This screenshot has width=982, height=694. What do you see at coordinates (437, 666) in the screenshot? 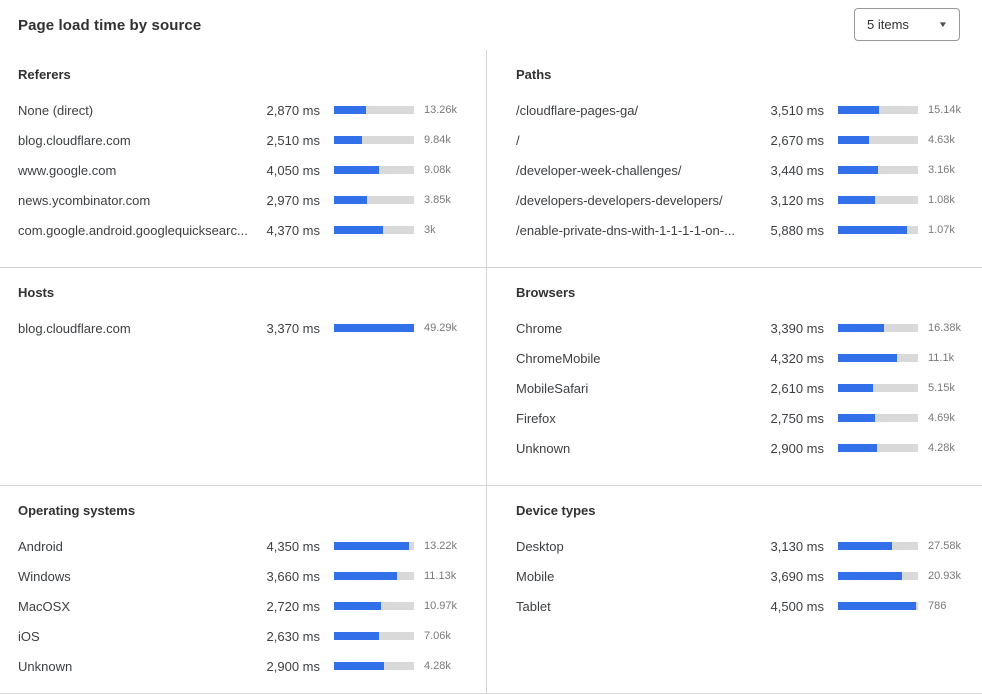
I see `row-count: 4.28k` at bounding box center [437, 666].